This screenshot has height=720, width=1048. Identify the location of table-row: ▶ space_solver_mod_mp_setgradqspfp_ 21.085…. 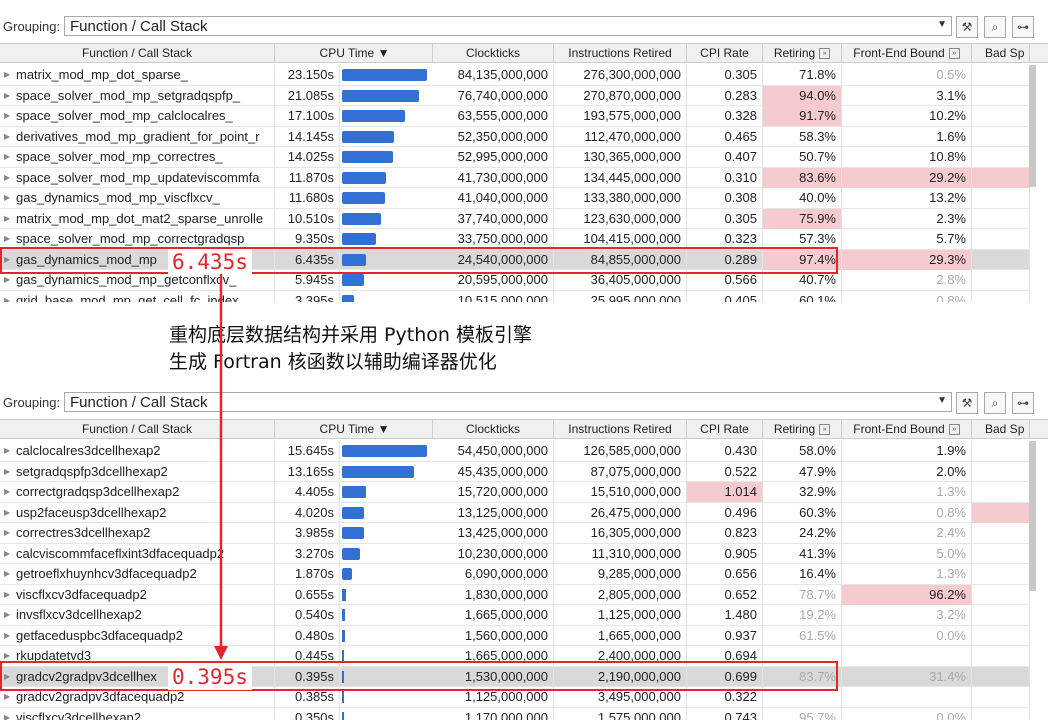
(515, 95).